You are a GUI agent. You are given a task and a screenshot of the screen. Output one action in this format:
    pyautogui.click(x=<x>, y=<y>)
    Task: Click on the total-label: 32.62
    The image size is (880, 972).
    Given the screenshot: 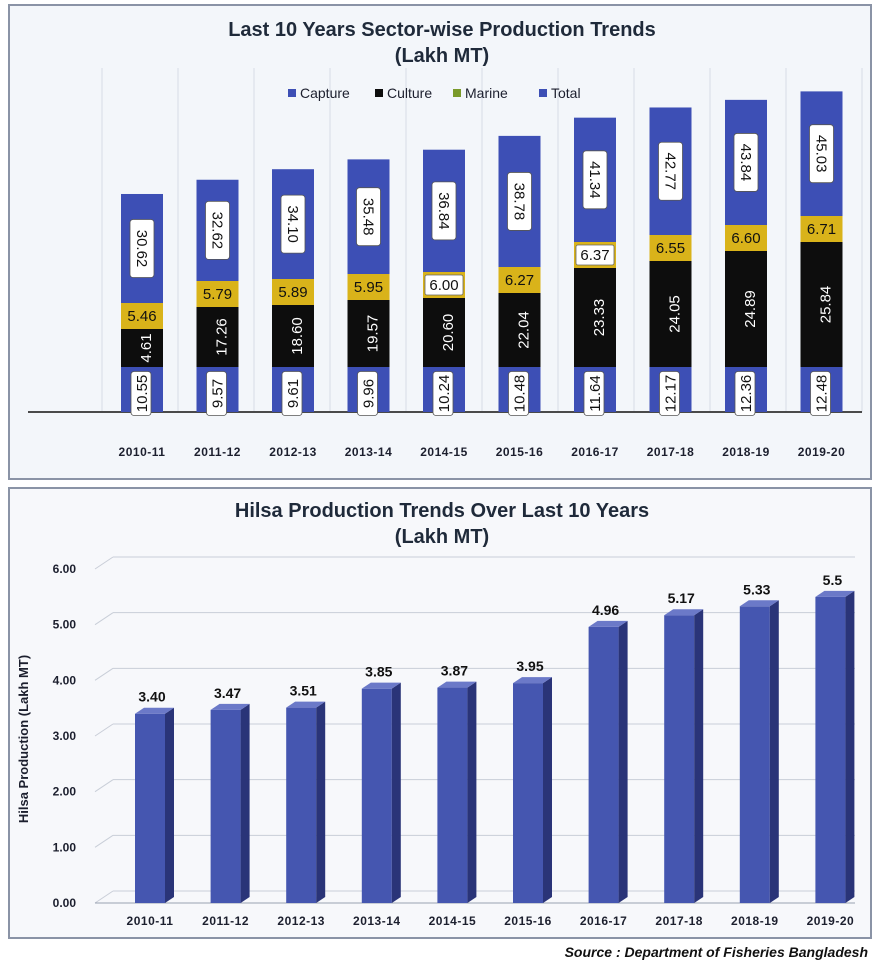 What is the action you would take?
    pyautogui.click(x=217, y=231)
    